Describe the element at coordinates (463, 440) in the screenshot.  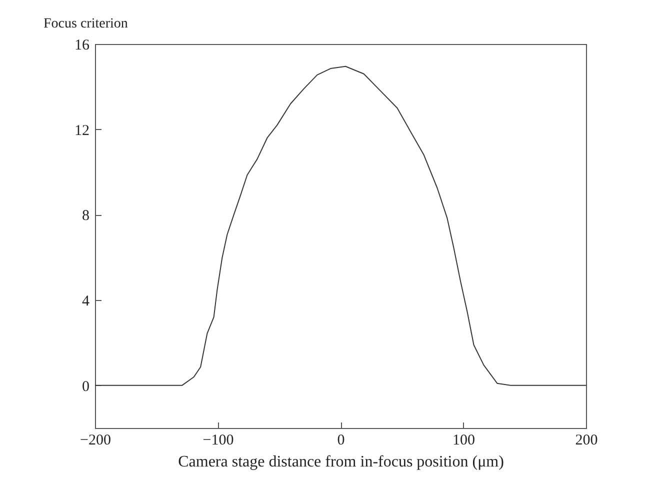
I see `x-tick-label: 100` at that location.